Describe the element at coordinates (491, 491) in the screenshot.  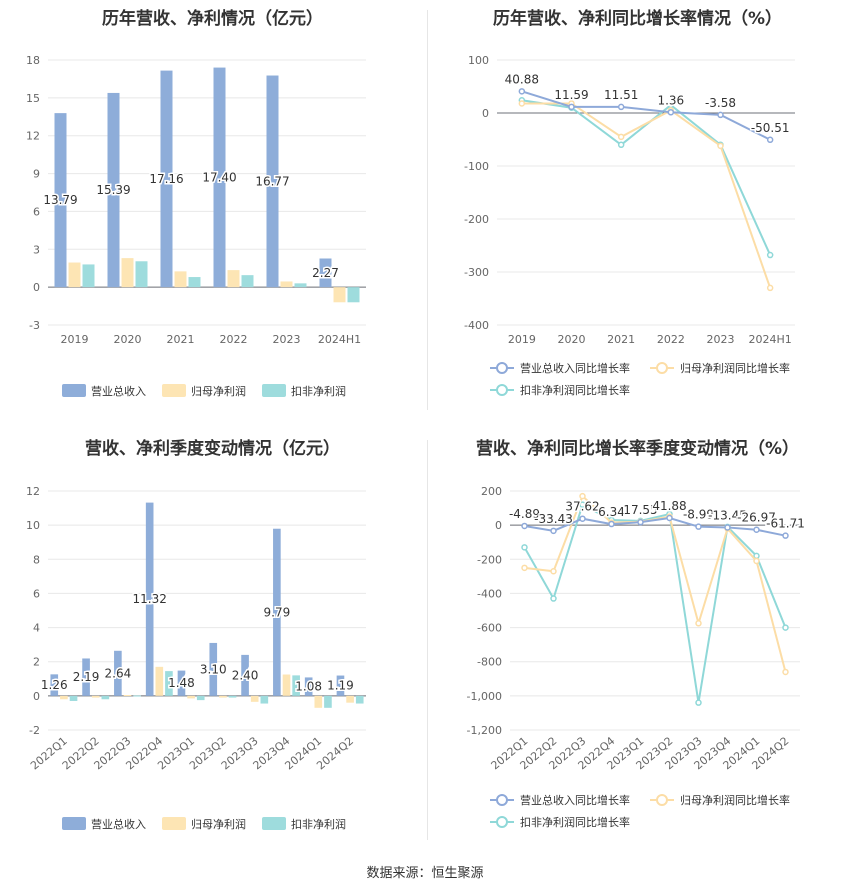
I see `y-tick-label: 200` at that location.